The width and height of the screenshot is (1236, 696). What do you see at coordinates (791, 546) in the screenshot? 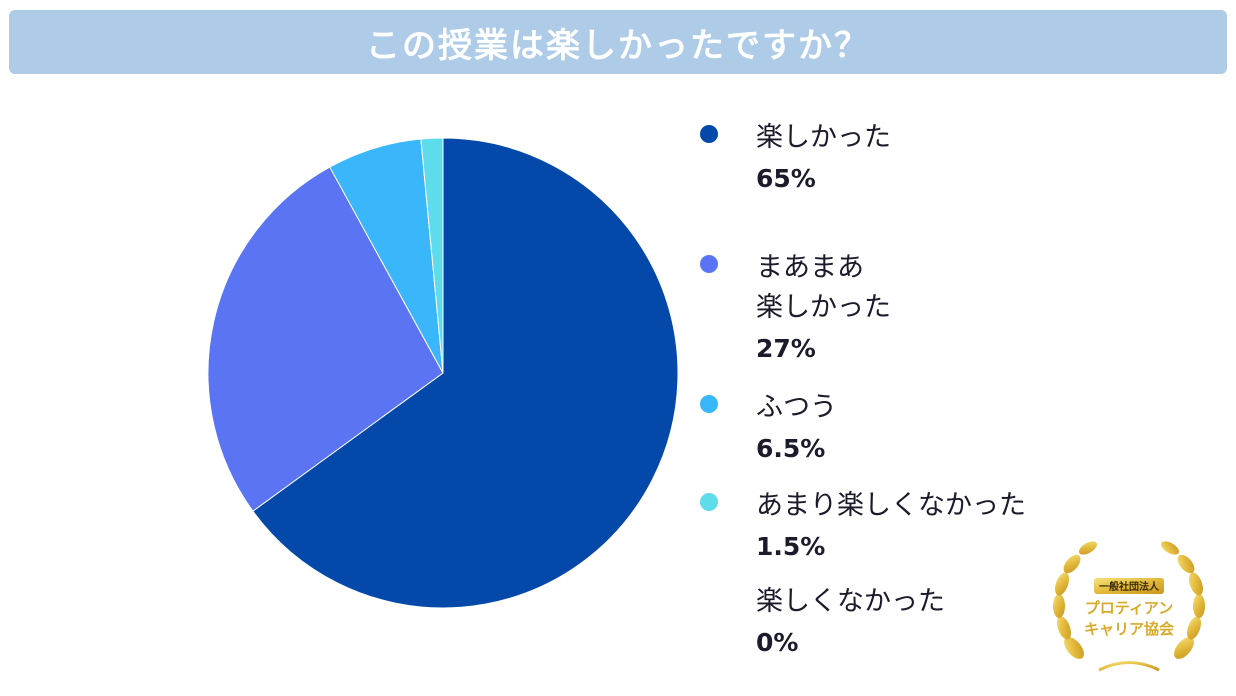
I see `legend-value: 1.5%` at bounding box center [791, 546].